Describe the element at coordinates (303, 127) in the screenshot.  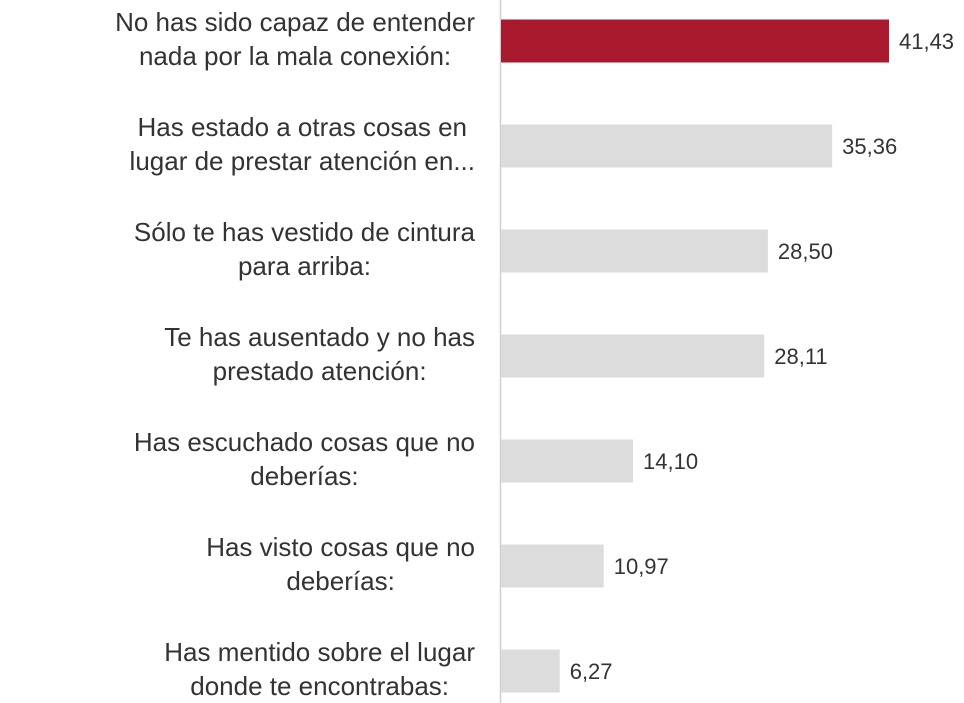
I see `category-label: Has estado a otras cosas en` at that location.